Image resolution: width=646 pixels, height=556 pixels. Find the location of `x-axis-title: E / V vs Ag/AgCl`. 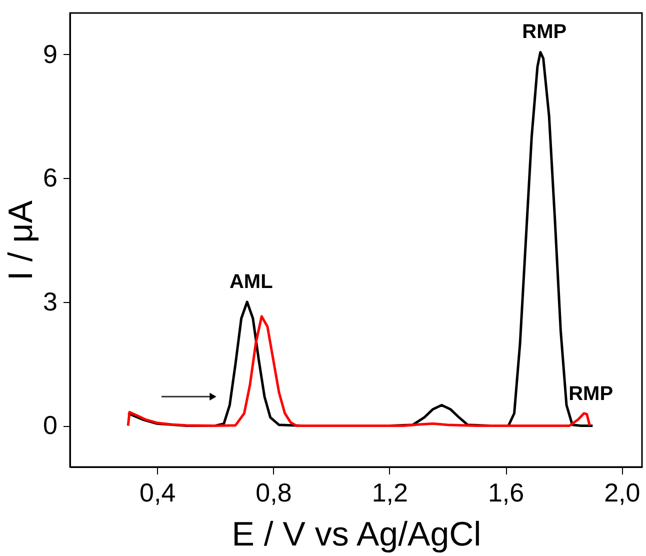

x-axis-title: E / V vs Ag/AgCl is located at coordinates (357, 535).